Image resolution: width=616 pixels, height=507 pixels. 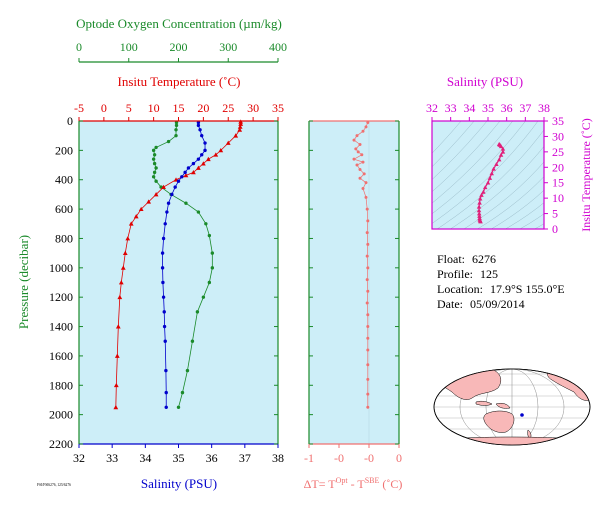 I want to click on float-location-marker, so click(x=522, y=415).